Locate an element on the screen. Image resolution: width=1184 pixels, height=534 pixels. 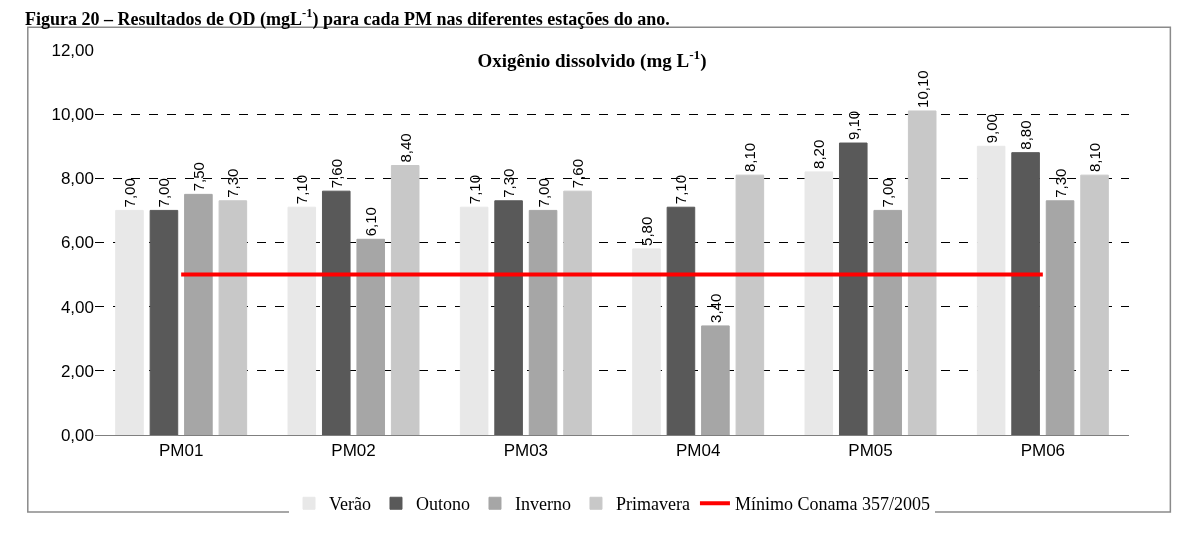
legend-label: Mínimo Conama 357/2005 is located at coordinates (832, 504).